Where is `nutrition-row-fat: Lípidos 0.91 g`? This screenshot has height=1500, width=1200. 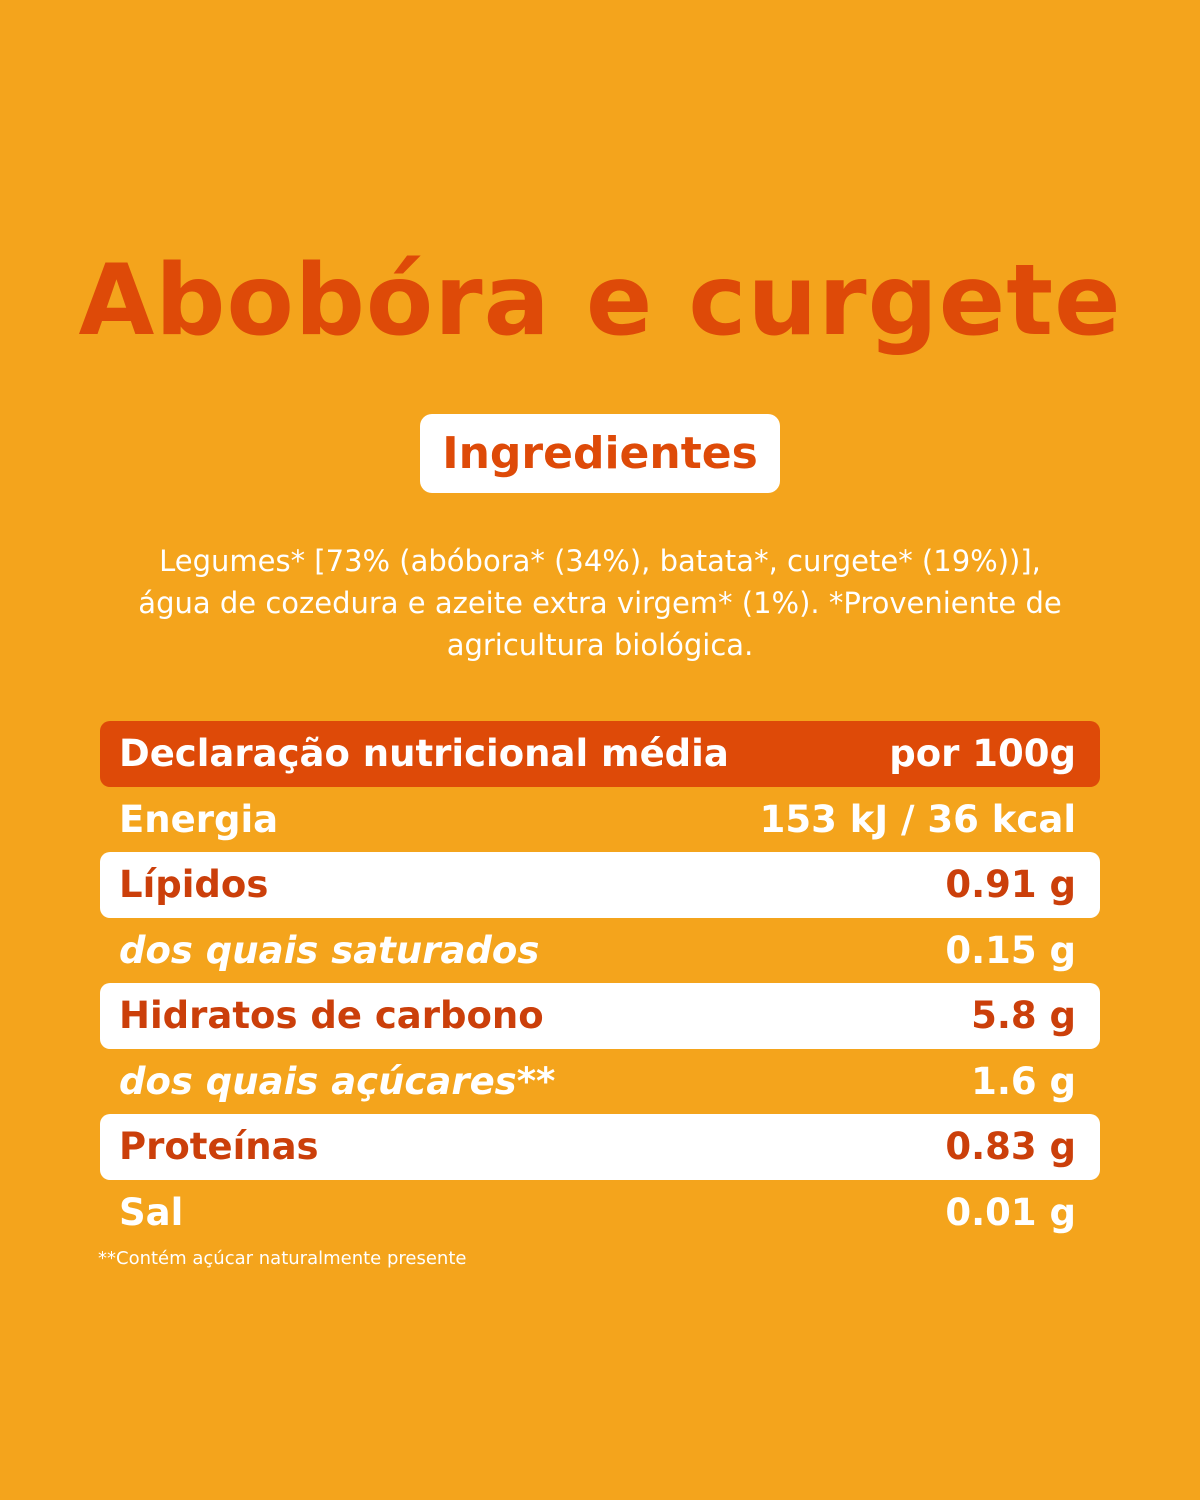 nutrition-row-fat: Lípidos 0.91 g is located at coordinates (600, 885).